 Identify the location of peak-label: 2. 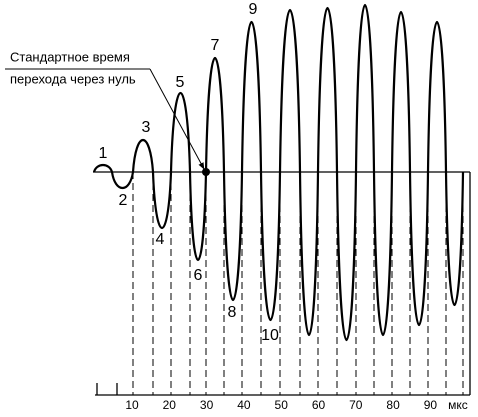
(123, 200).